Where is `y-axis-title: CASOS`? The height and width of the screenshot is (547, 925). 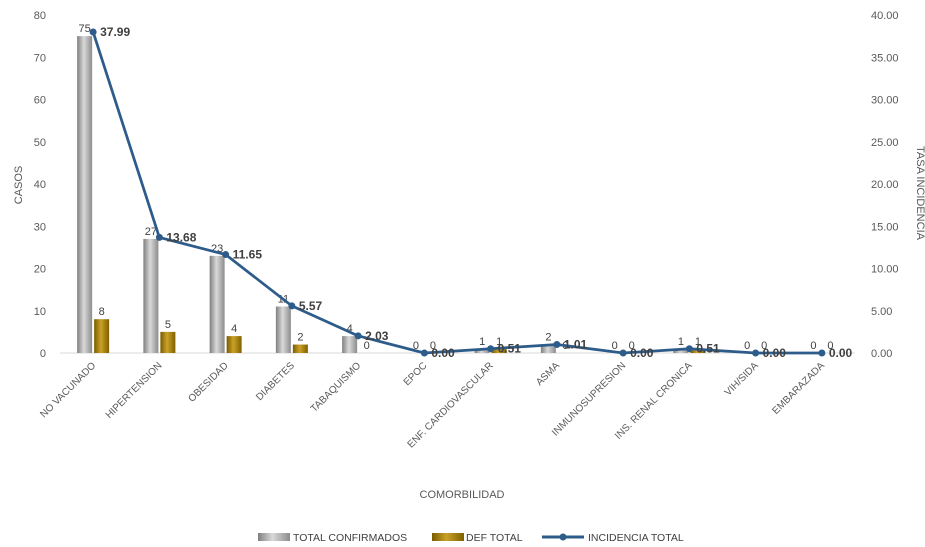 y-axis-title: CASOS is located at coordinates (19, 185).